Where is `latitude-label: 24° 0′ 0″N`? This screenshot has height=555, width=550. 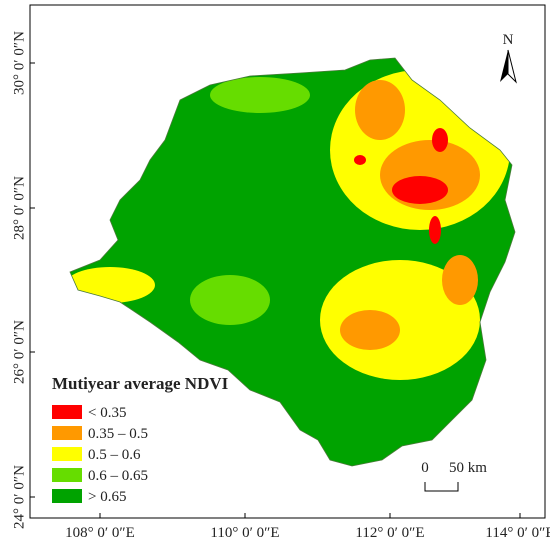
latitude-label: 24° 0′ 0″N is located at coordinates (19, 497).